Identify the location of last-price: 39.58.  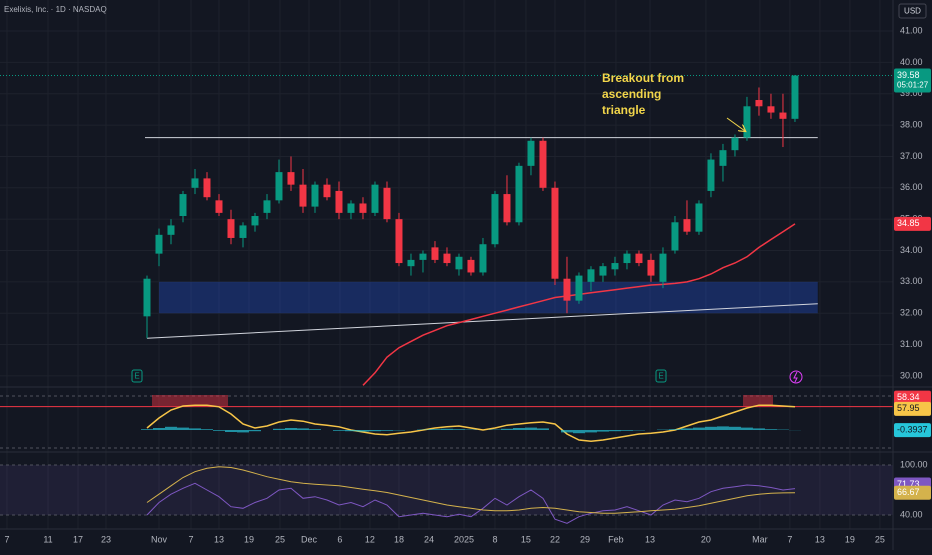
(908, 75).